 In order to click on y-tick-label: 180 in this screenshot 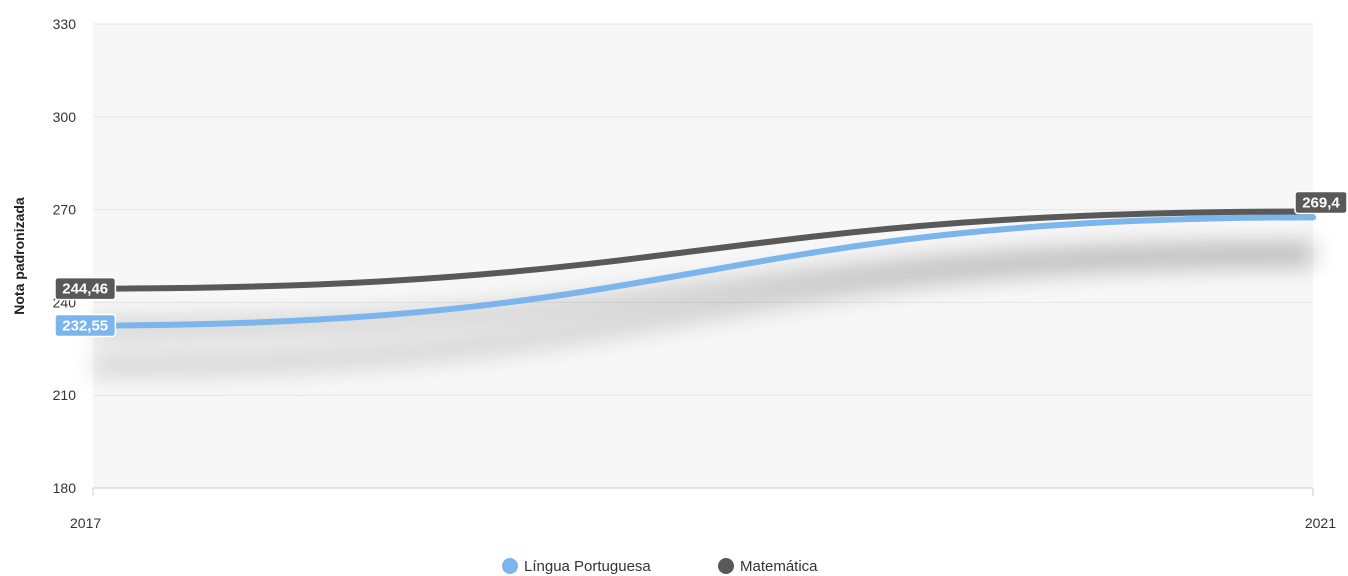, I will do `click(65, 488)`.